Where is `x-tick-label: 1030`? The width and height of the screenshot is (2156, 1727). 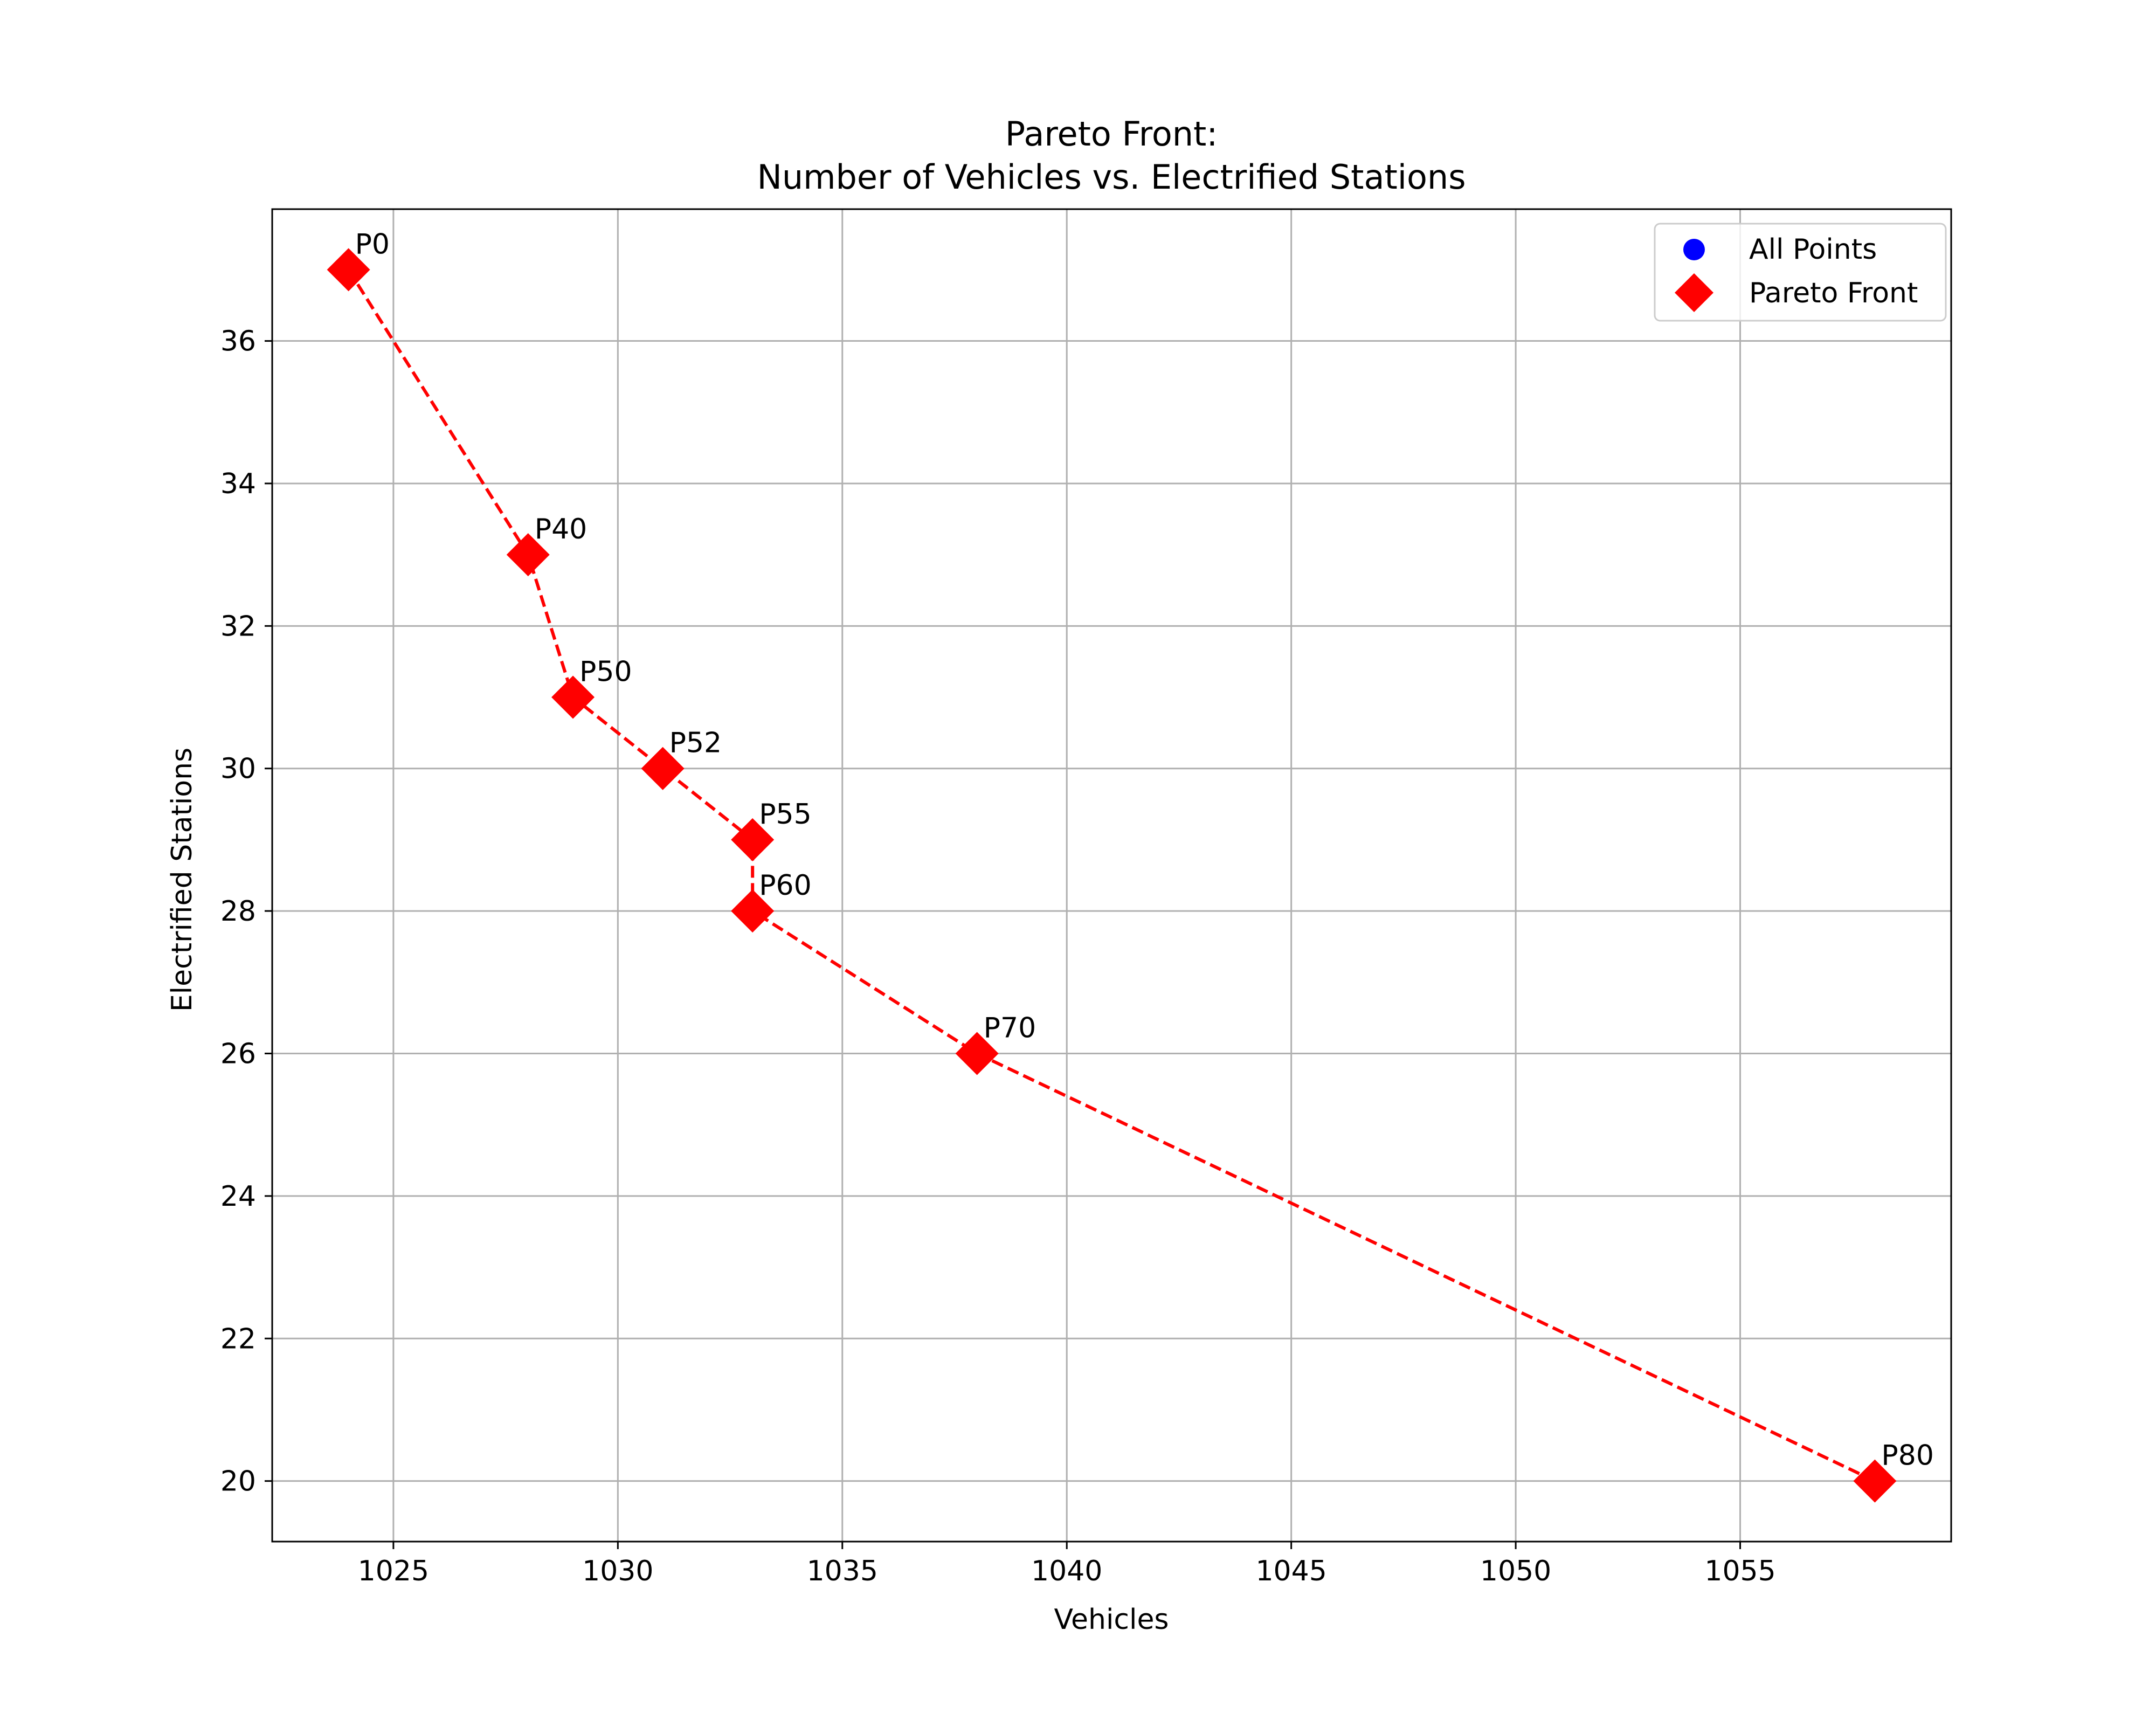
x-tick-label: 1030 is located at coordinates (617, 1571).